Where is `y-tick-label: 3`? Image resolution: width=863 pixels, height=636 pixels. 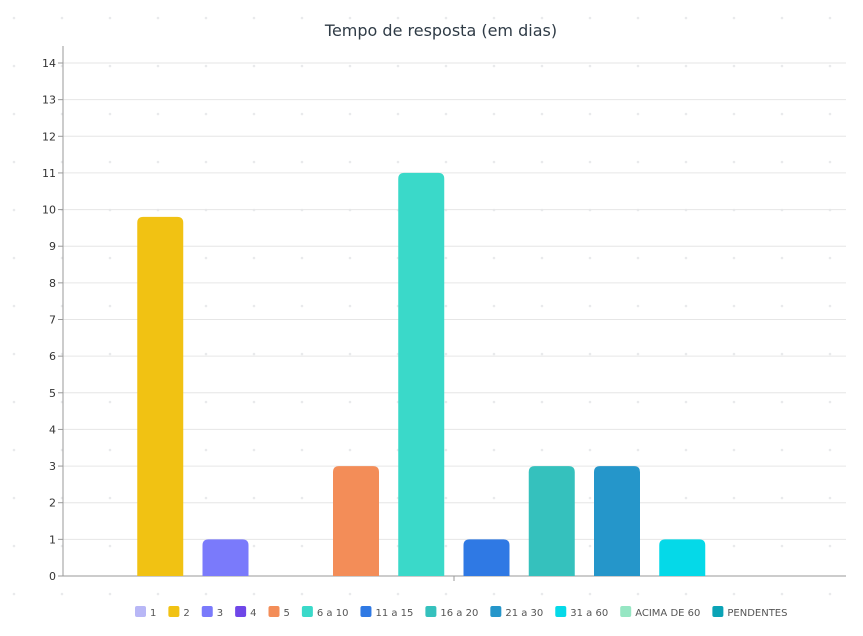 y-tick-label: 3 is located at coordinates (52, 466).